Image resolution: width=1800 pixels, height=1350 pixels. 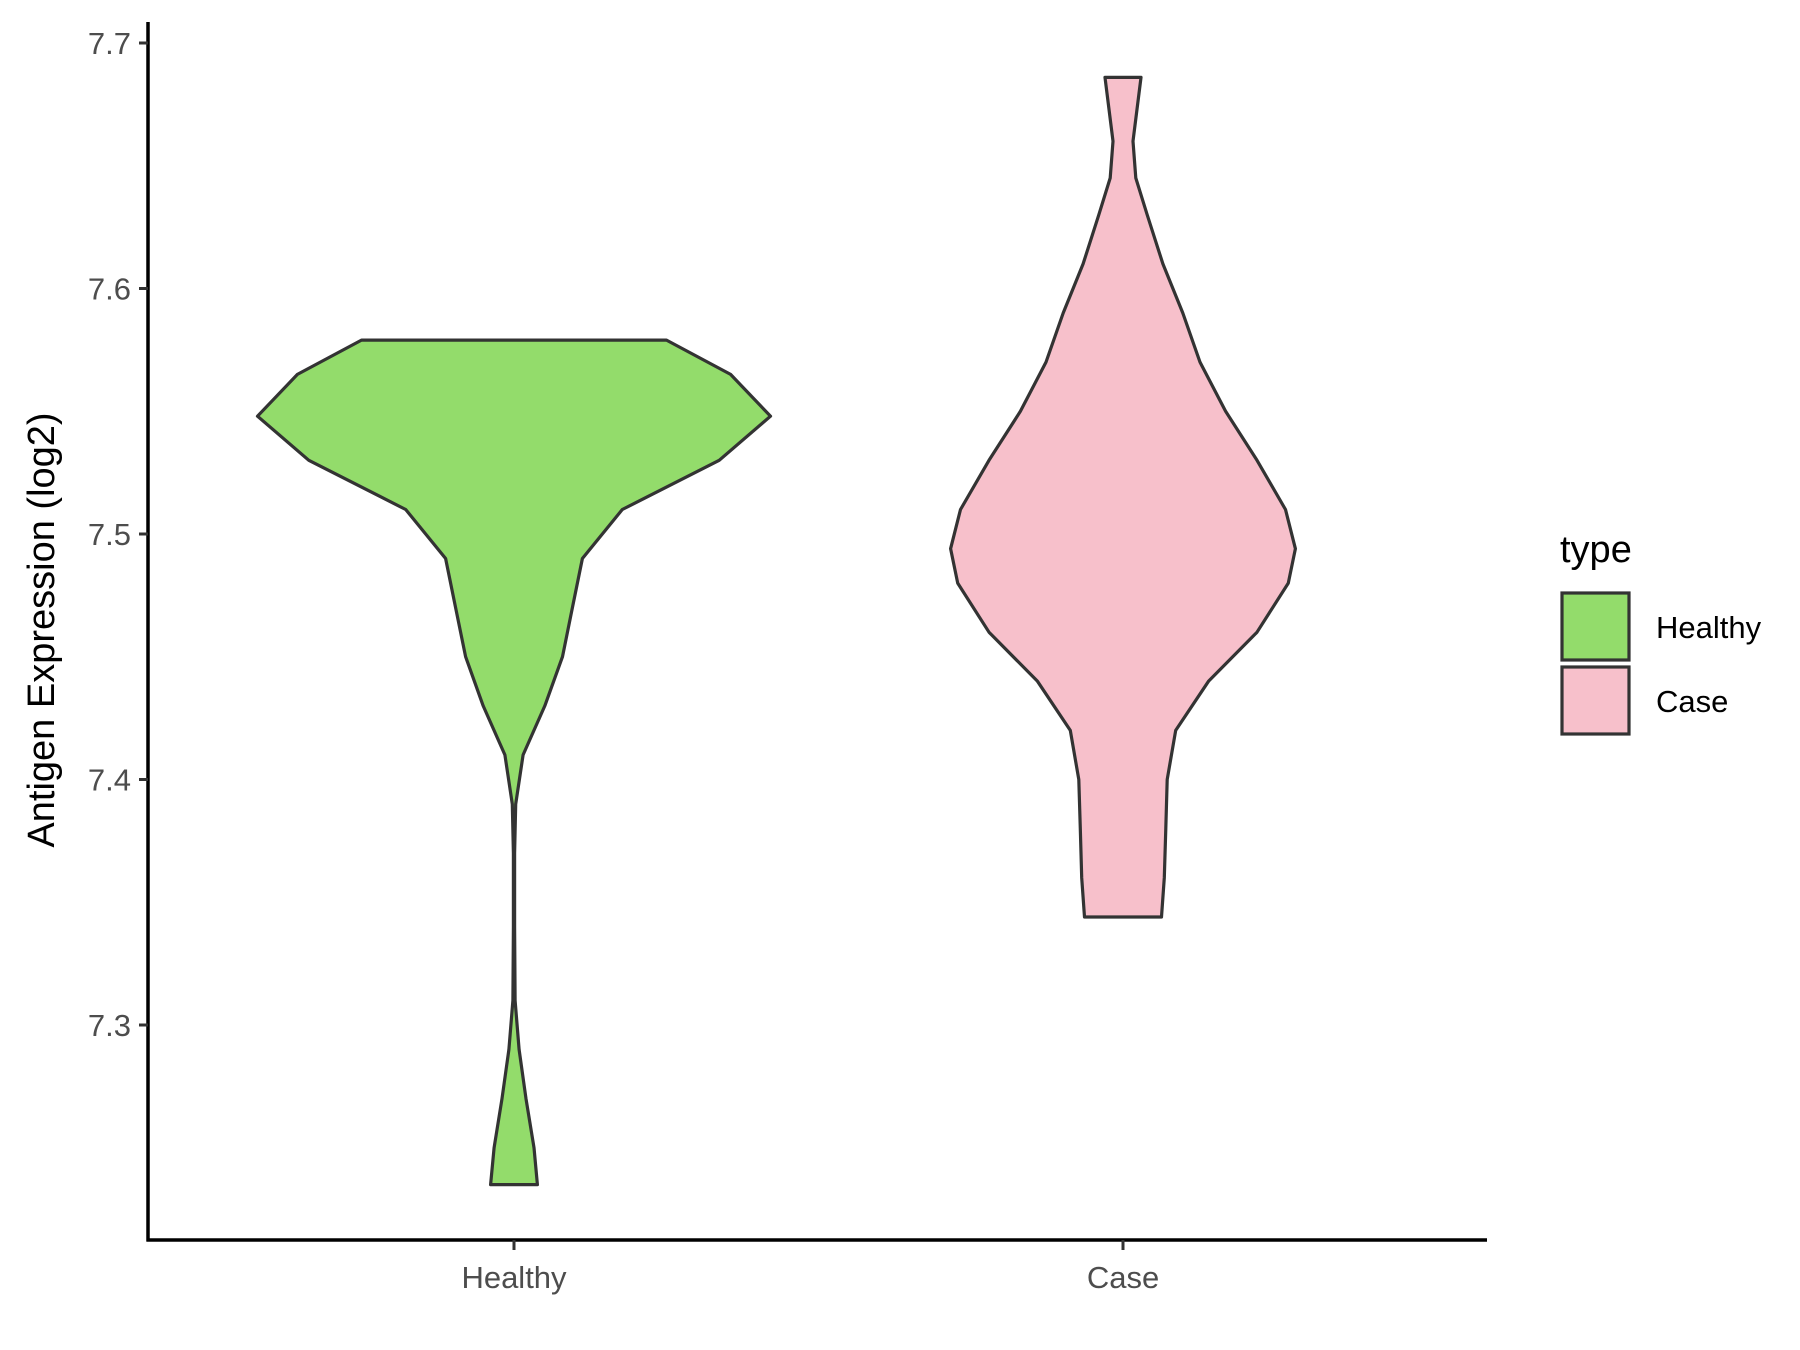 I want to click on y-axis-title: Antigen Expression (log2), so click(x=42, y=629).